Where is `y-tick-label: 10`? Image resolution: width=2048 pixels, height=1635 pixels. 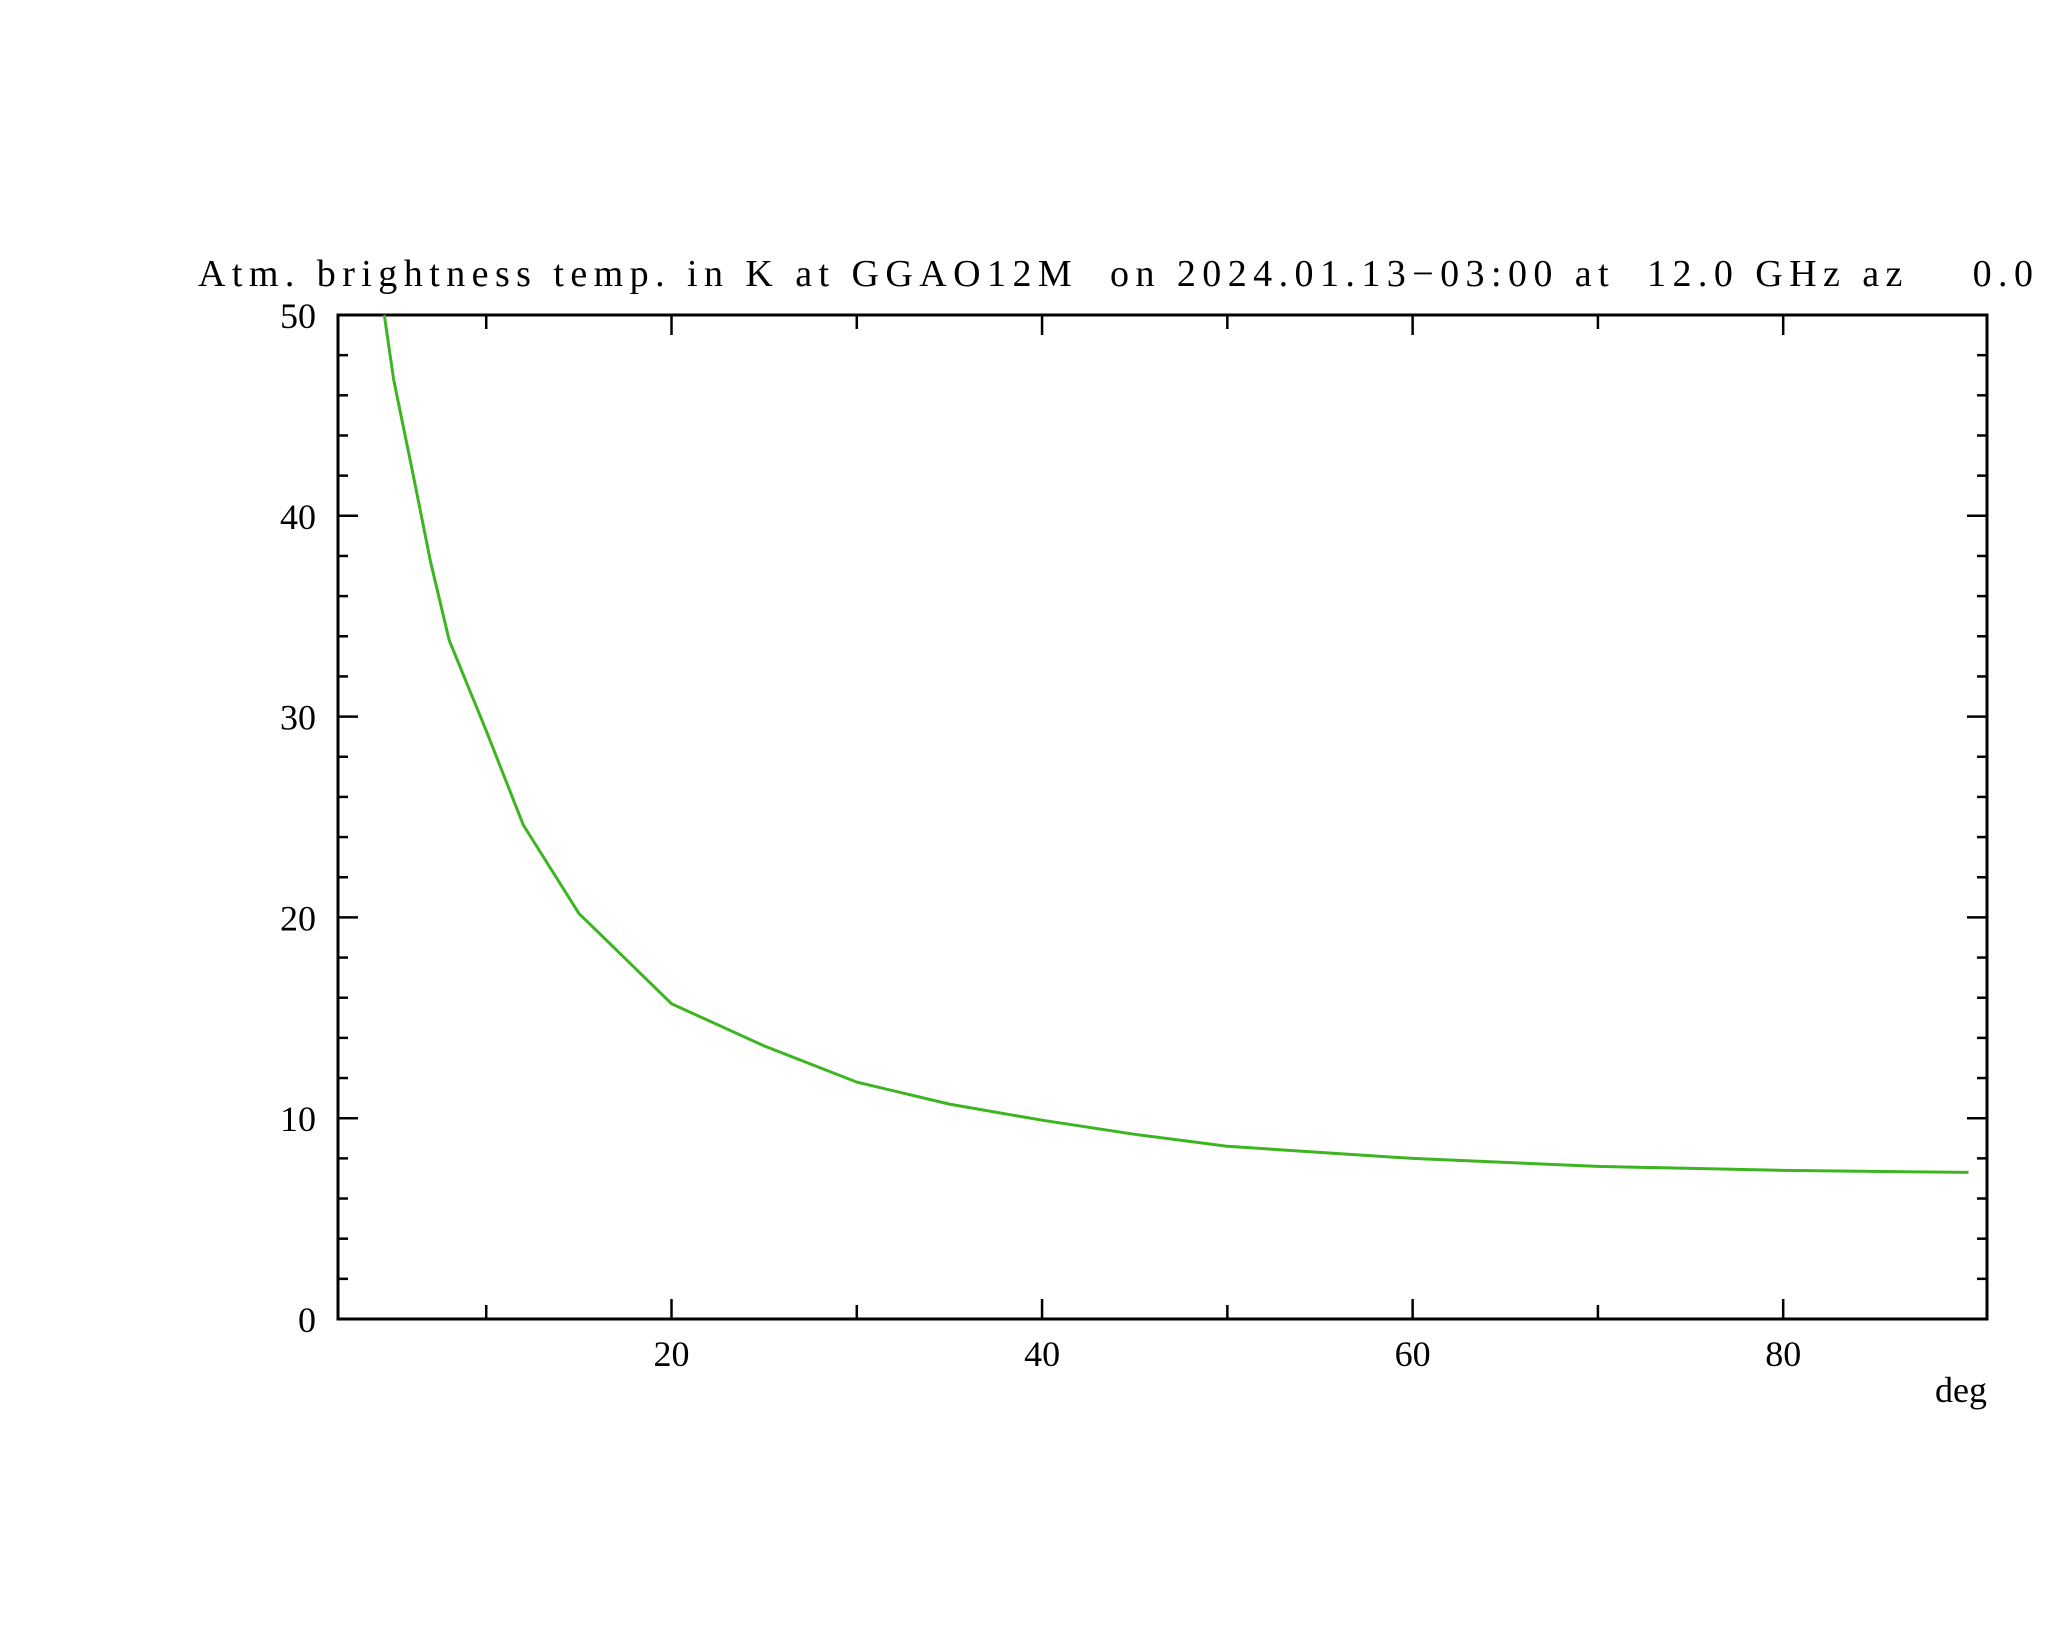 y-tick-label: 10 is located at coordinates (298, 1119).